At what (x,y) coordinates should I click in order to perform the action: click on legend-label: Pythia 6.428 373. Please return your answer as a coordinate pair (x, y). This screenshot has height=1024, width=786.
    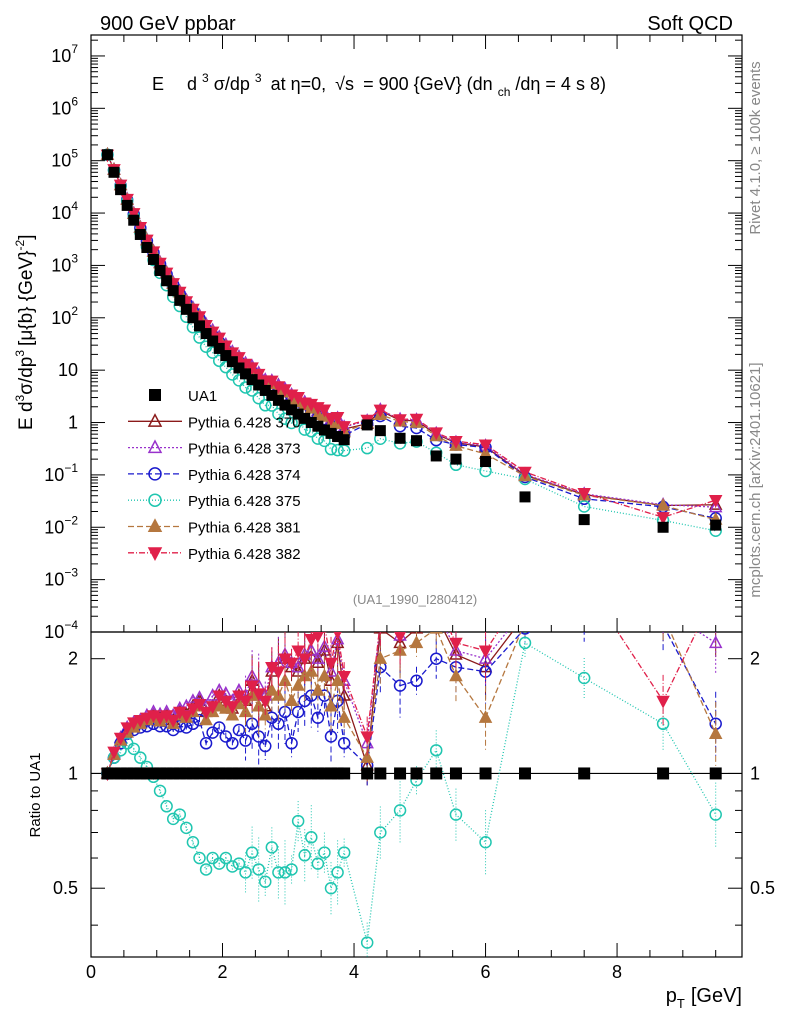
    Looking at the image, I should click on (244, 449).